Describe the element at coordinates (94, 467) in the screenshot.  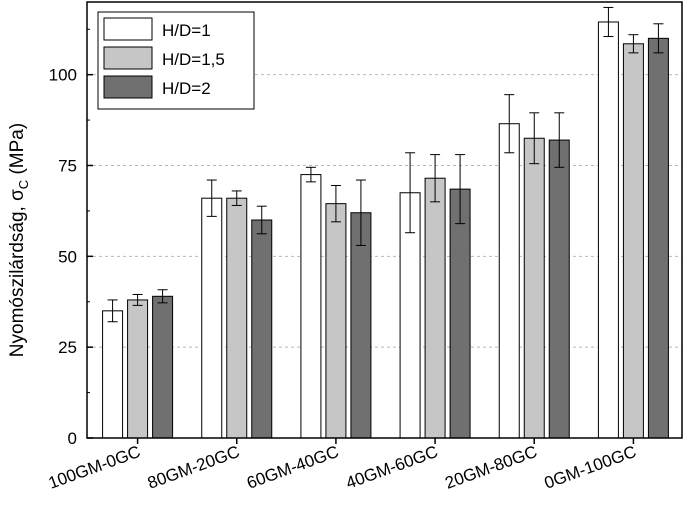
I see `x-tick-label: 100GM-0GC` at that location.